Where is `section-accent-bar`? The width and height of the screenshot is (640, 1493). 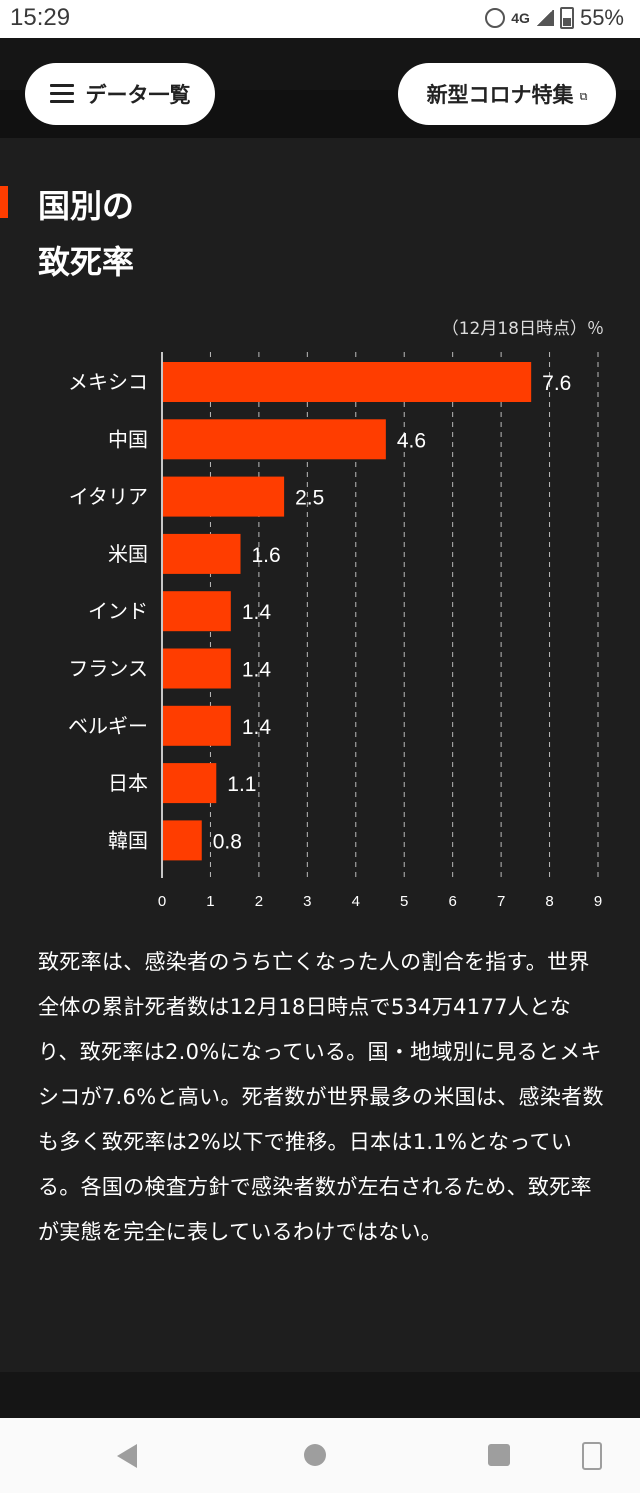
section-accent-bar is located at coordinates (4, 202).